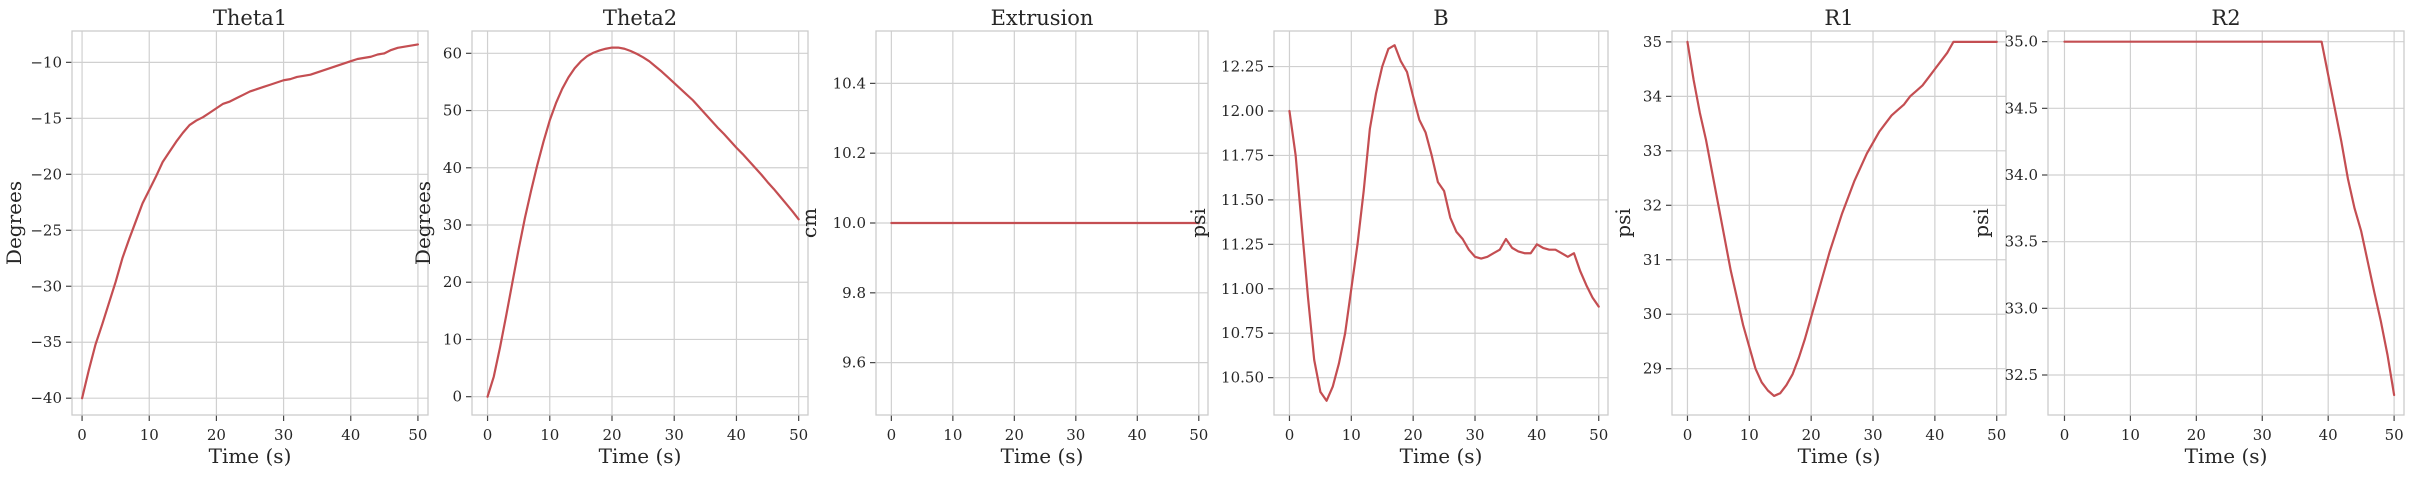 The height and width of the screenshot is (478, 2414). Describe the element at coordinates (46, 174) in the screenshot. I see `y-tick-label: −20` at that location.